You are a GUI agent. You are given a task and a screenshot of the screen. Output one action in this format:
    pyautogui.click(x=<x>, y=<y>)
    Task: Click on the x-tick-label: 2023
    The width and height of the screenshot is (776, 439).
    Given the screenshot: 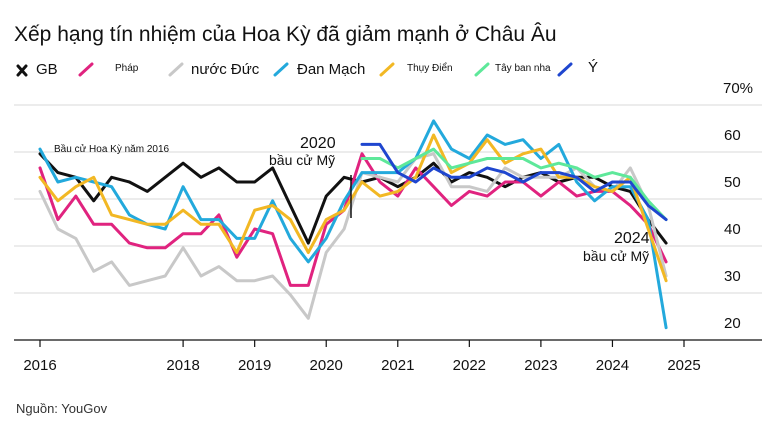 What is the action you would take?
    pyautogui.click(x=540, y=365)
    